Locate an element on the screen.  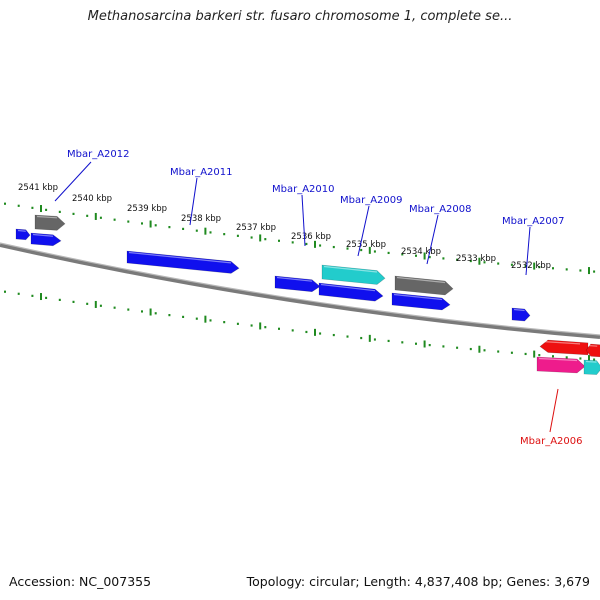
gene-feature-gray-a2012 is located at coordinates (50, 222).